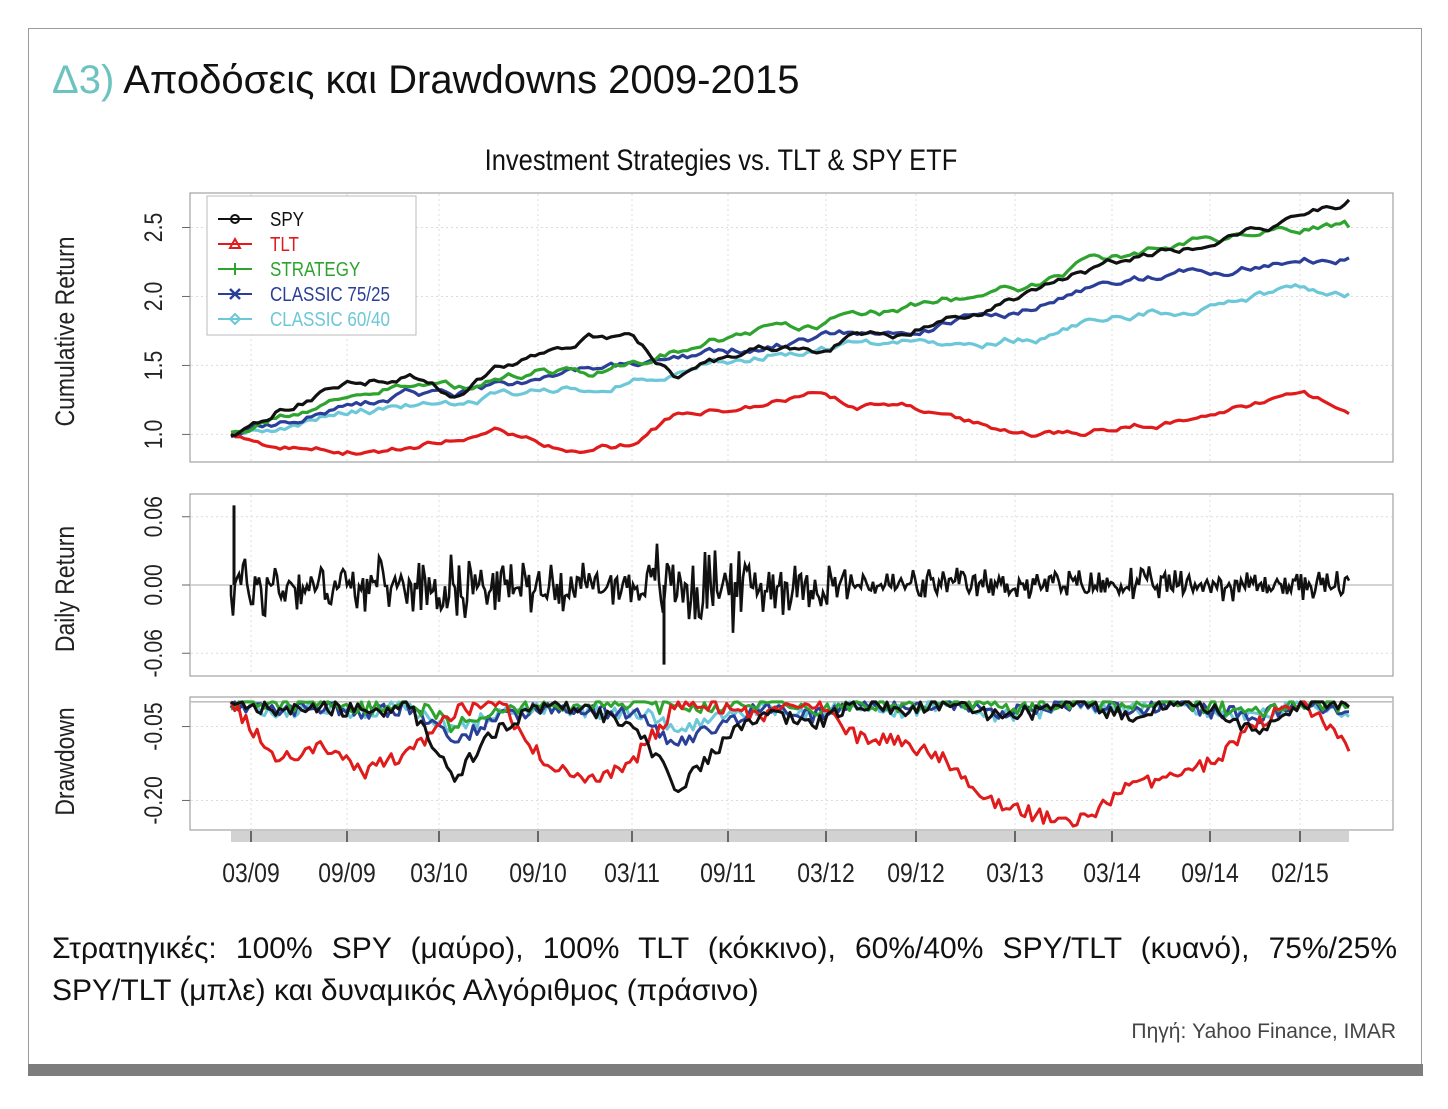 This screenshot has width=1448, height=1109. I want to click on drawdown-panel, so click(787, 763).